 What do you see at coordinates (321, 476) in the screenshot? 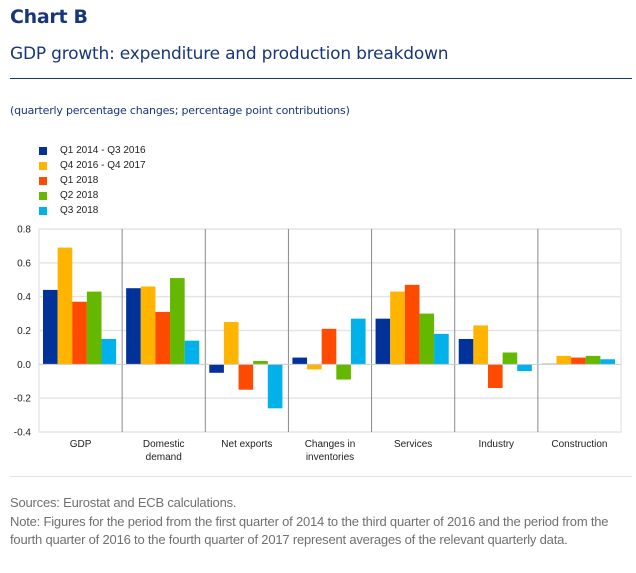
I see `footer-divider` at bounding box center [321, 476].